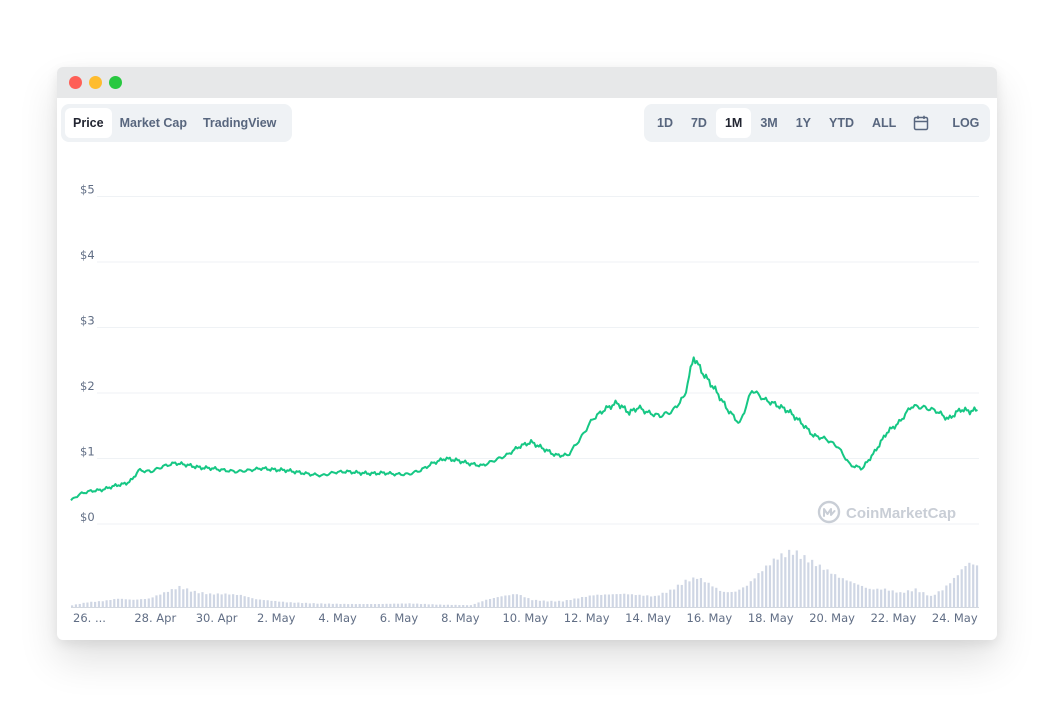 This screenshot has height=707, width=1054. What do you see at coordinates (399, 618) in the screenshot?
I see `x-tick-label: 6. May` at bounding box center [399, 618].